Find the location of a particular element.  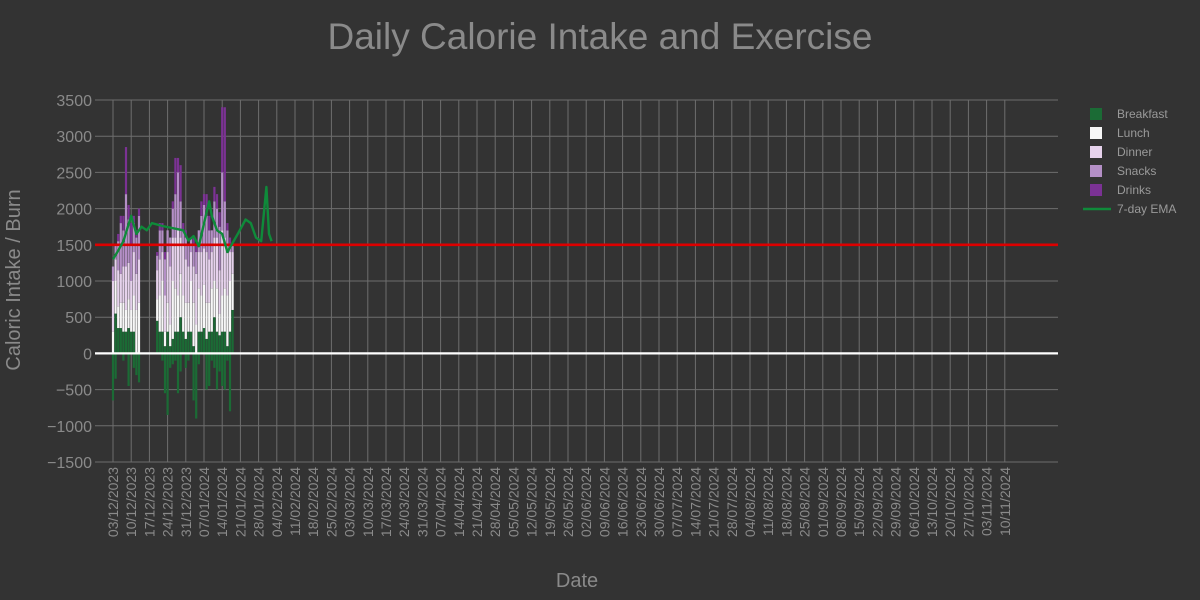

x-tick-label: 04/02/2024 is located at coordinates (277, 502).